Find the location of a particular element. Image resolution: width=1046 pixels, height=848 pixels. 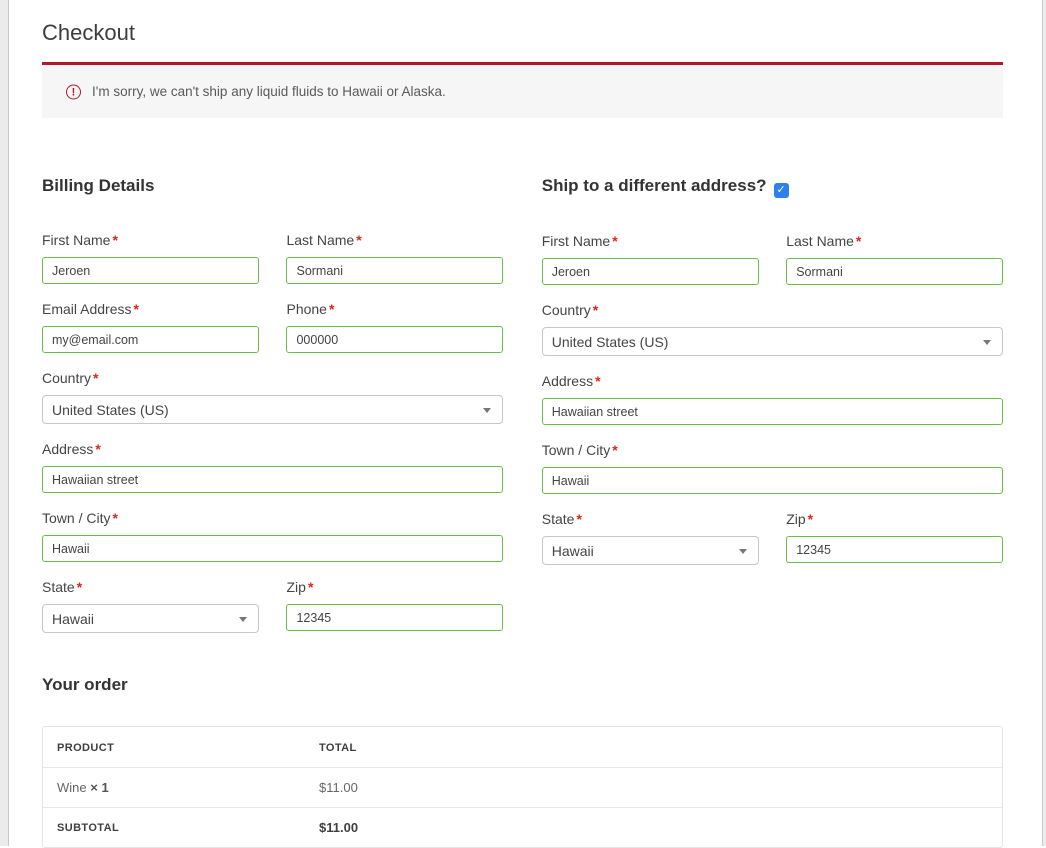

billing-name-row: First Name* Last Name* is located at coordinates (273, 265).